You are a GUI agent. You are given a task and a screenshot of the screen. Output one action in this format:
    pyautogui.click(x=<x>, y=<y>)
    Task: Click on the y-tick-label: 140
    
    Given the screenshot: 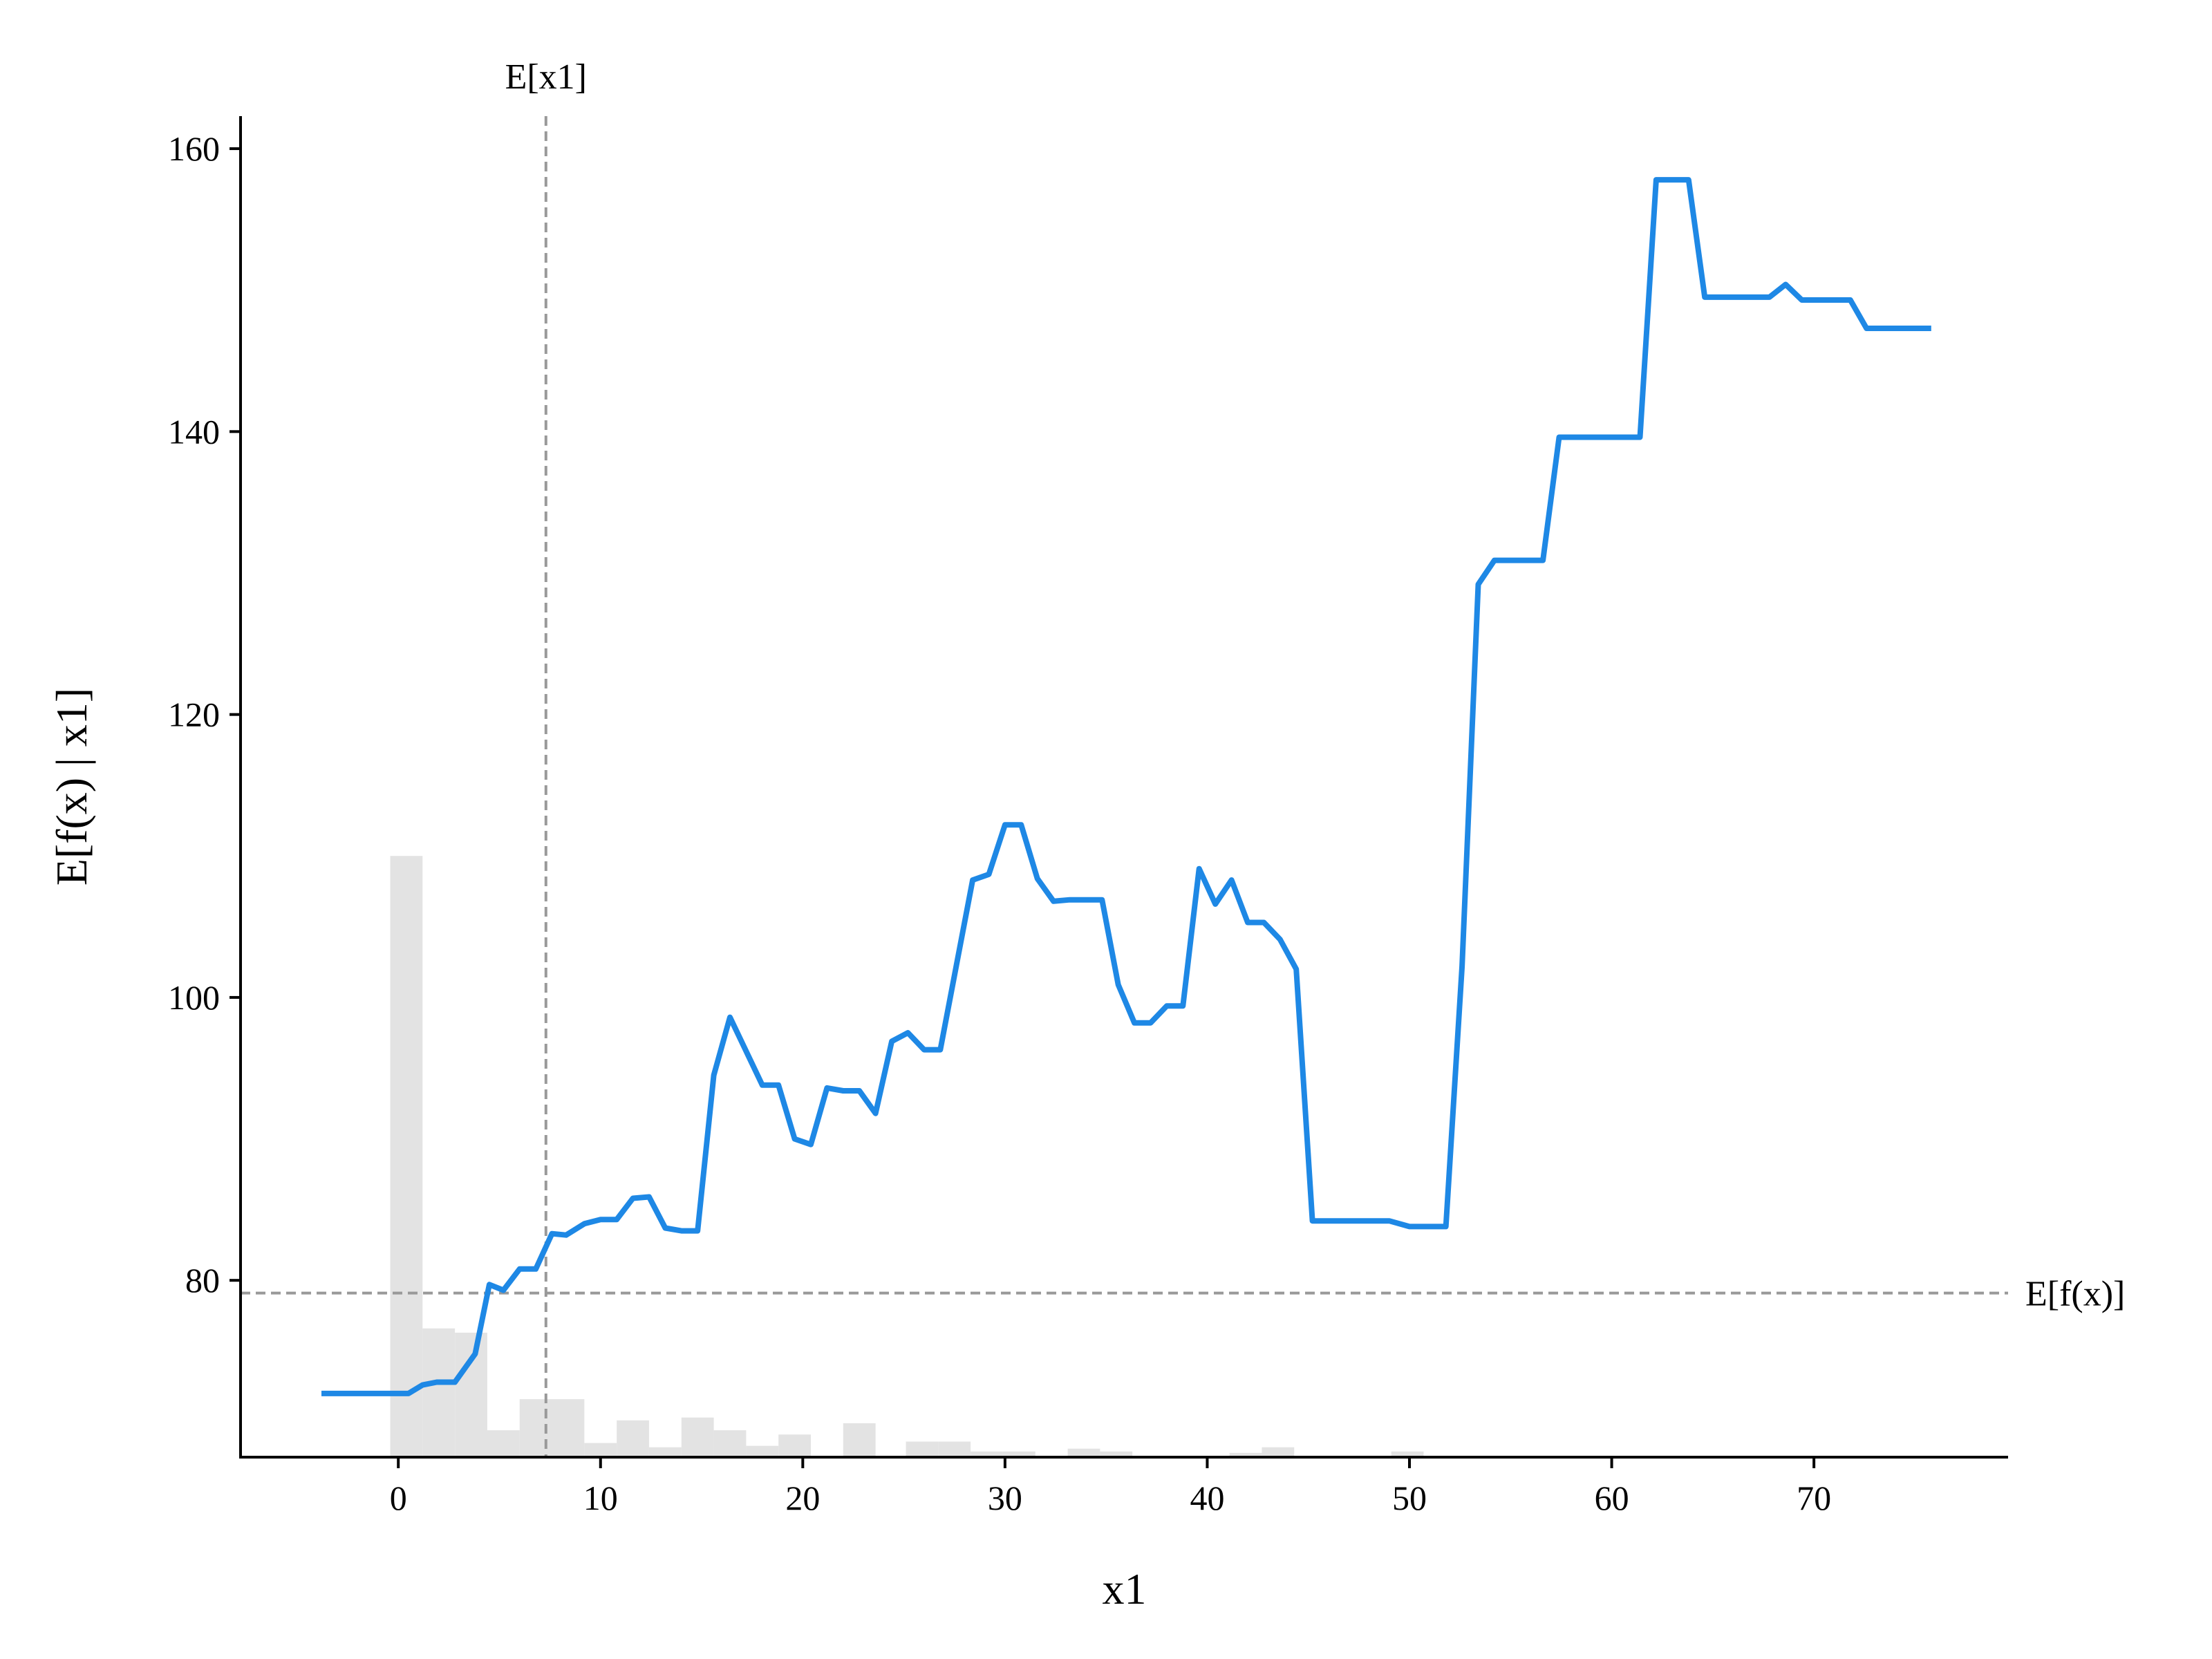 What is the action you would take?
    pyautogui.click(x=194, y=432)
    